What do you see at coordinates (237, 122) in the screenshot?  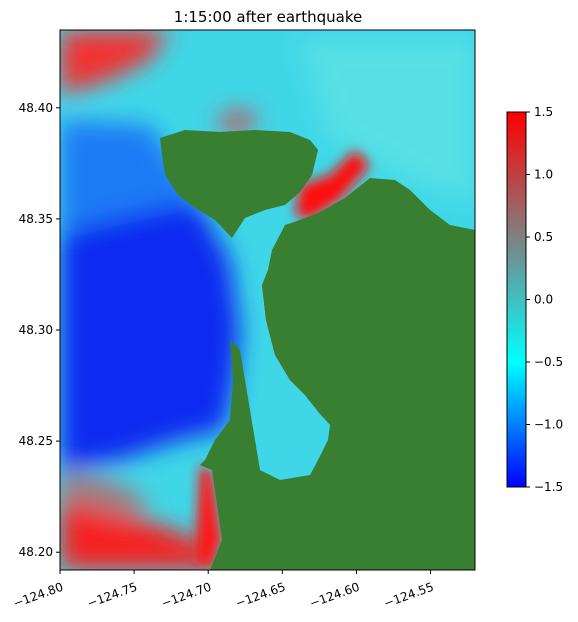 I see `red-north-shore` at bounding box center [237, 122].